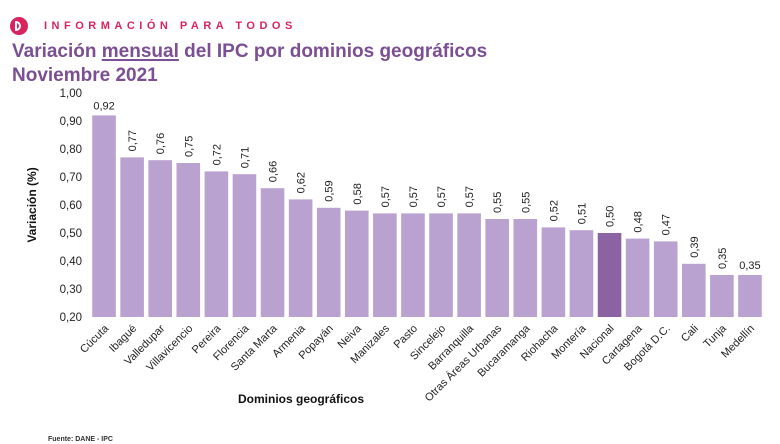  Describe the element at coordinates (639, 221) in the screenshot. I see `data-label: 0,48` at that location.